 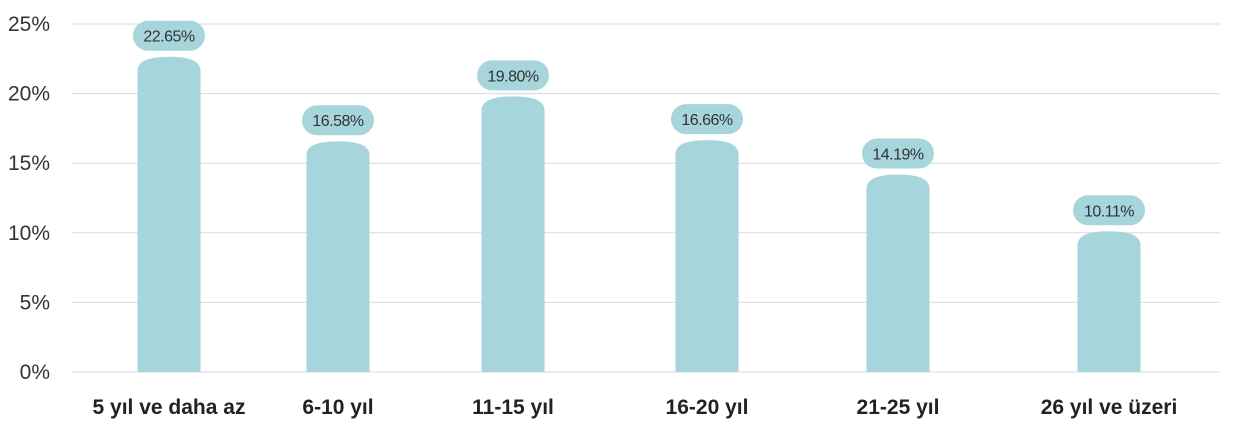 I want to click on category-label: 21-25 yıl, so click(x=898, y=407).